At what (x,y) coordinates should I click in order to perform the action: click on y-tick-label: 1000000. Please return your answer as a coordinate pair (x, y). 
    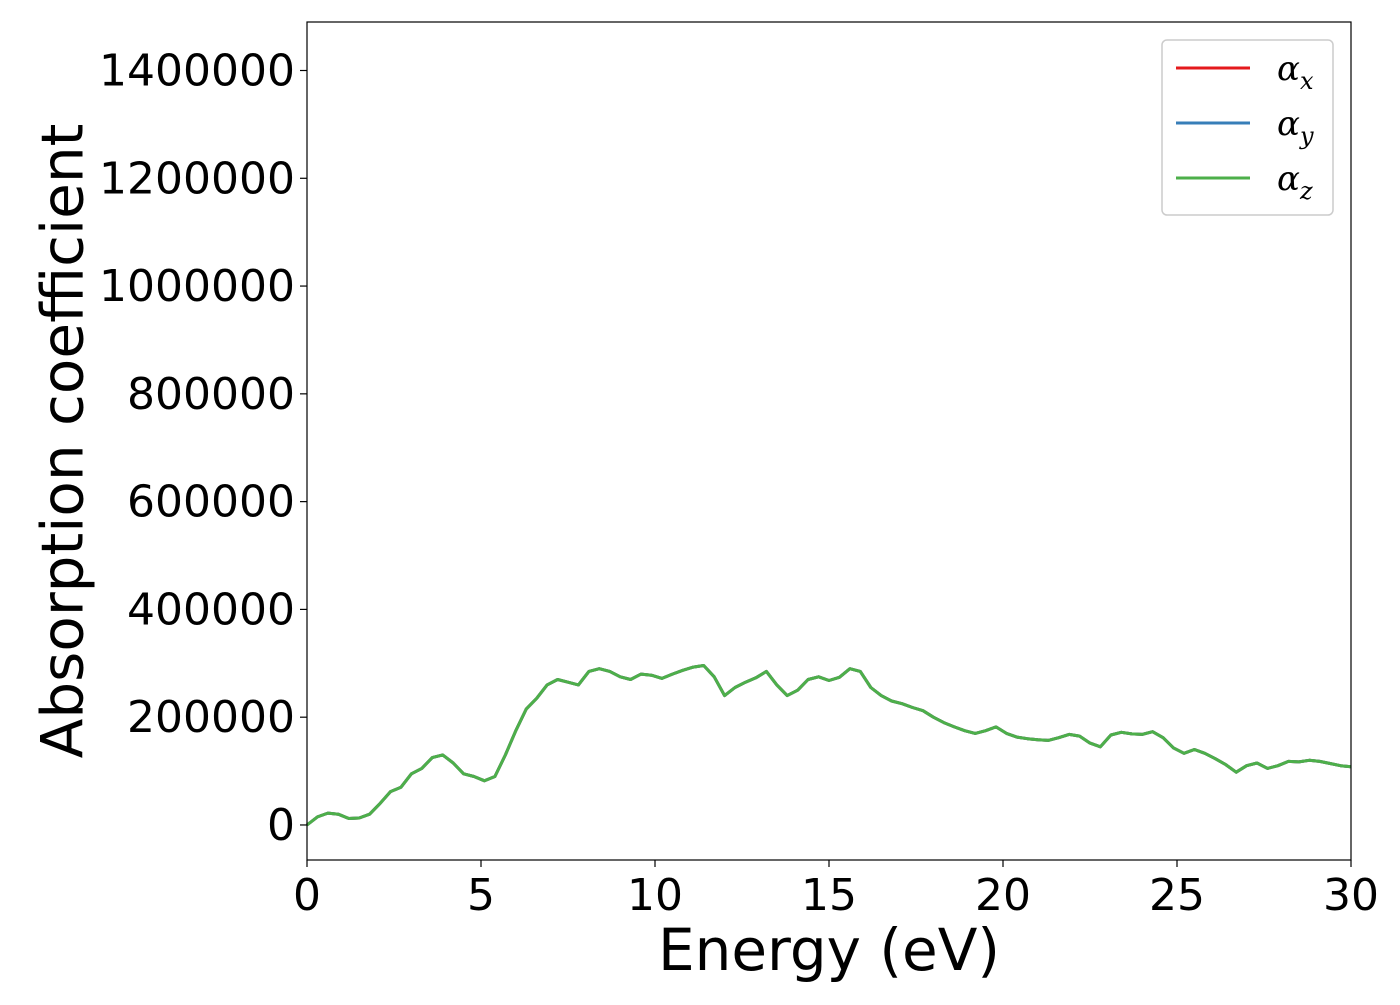
    Looking at the image, I should click on (197, 286).